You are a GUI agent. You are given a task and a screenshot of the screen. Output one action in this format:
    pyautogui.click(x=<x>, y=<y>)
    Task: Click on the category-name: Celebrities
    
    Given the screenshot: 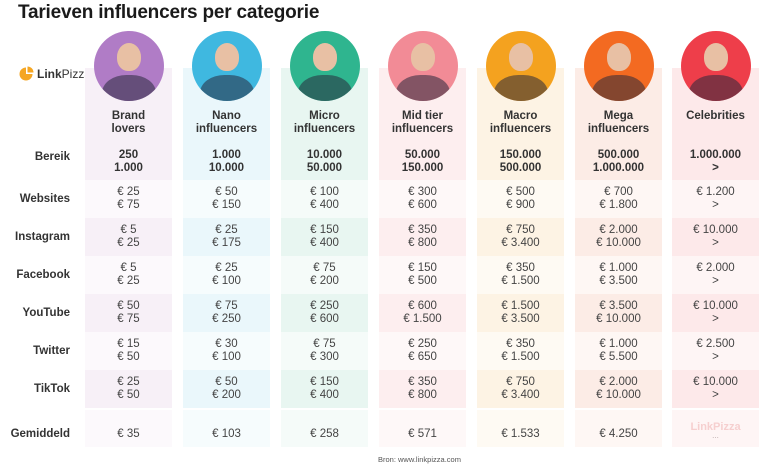 What is the action you would take?
    pyautogui.click(x=715, y=116)
    